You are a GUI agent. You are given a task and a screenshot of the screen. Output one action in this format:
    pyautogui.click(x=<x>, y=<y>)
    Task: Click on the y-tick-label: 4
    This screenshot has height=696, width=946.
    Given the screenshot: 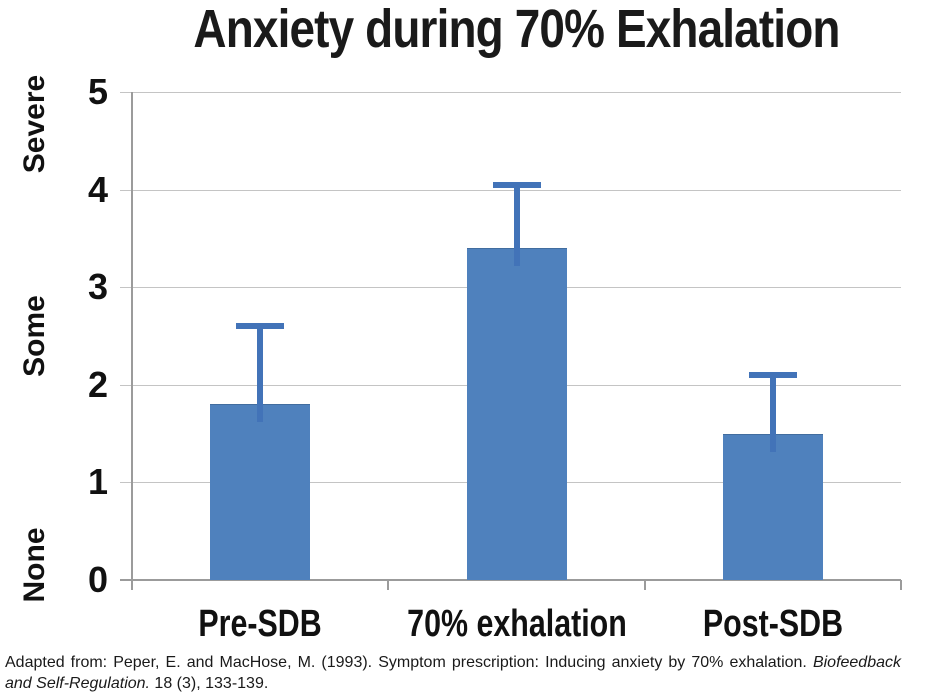 What is the action you would take?
    pyautogui.click(x=97, y=189)
    